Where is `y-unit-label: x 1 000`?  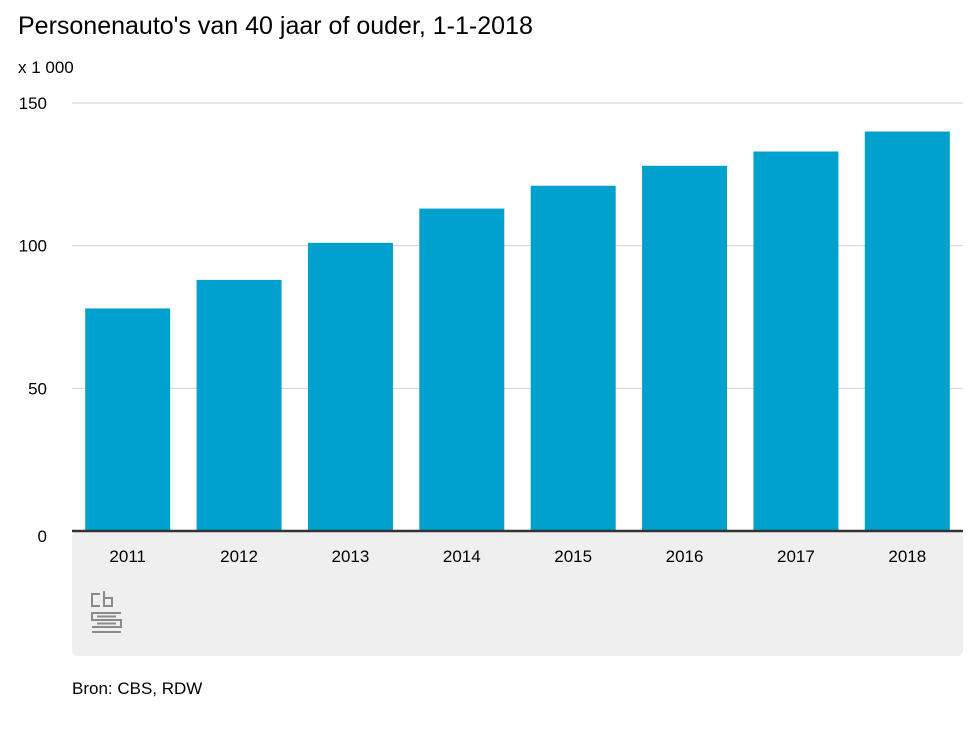
y-unit-label: x 1 000 is located at coordinates (46, 67).